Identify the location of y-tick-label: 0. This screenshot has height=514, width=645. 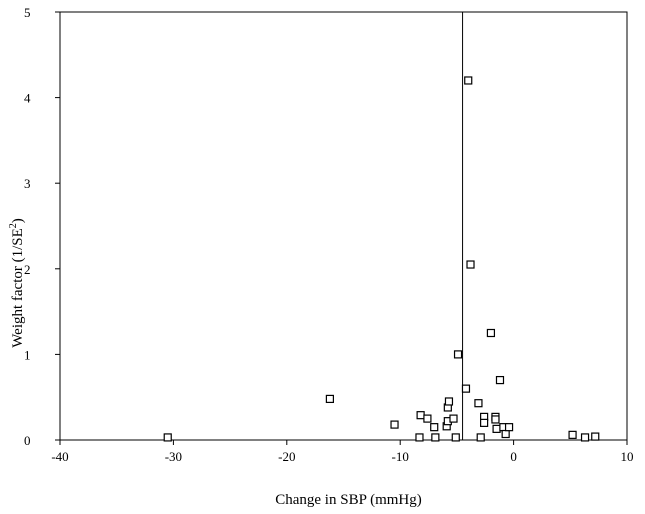
(27, 440).